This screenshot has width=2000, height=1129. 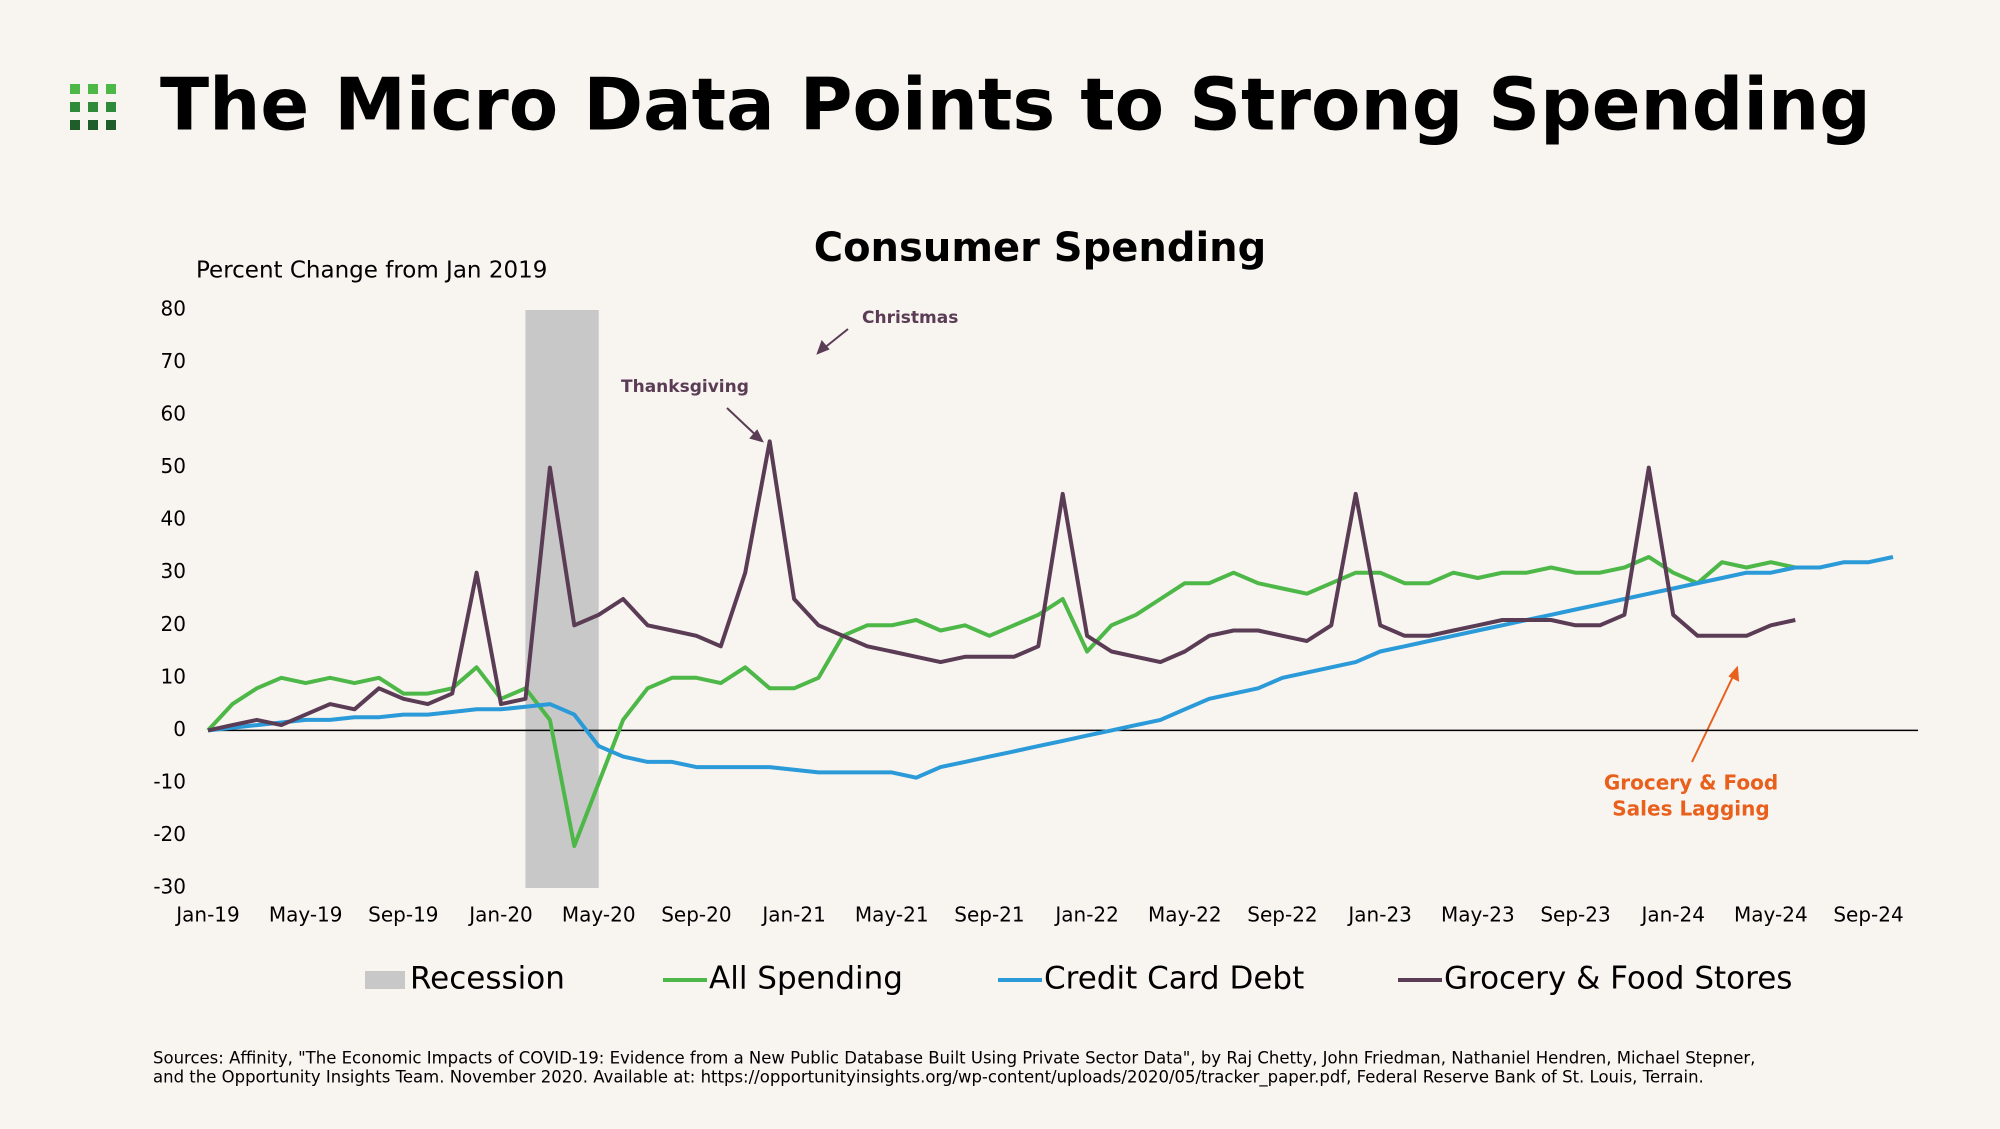 What do you see at coordinates (696, 915) in the screenshot?
I see `x-tick-label: Sep-20` at bounding box center [696, 915].